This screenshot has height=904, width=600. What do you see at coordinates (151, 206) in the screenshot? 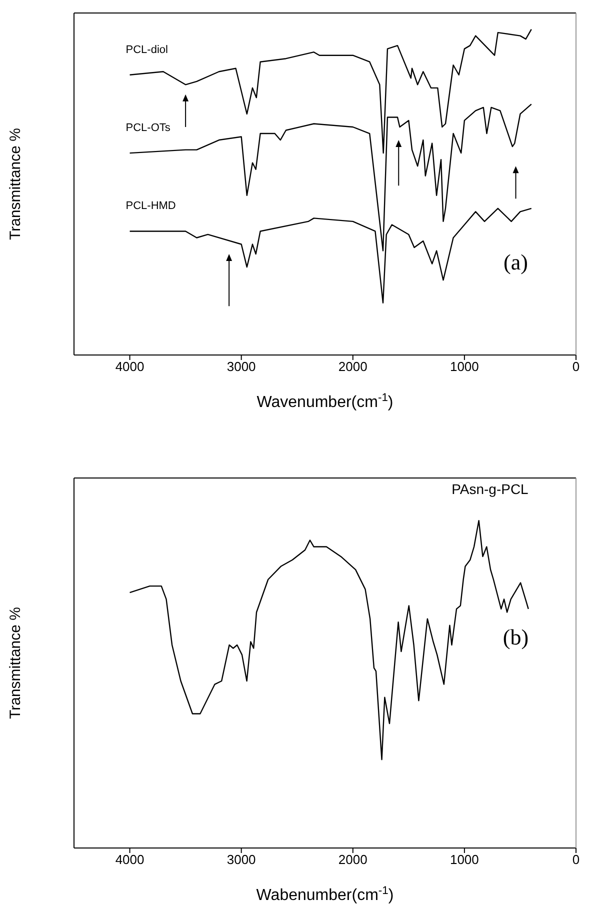
I see `series-label: PCL-HMD` at bounding box center [151, 206].